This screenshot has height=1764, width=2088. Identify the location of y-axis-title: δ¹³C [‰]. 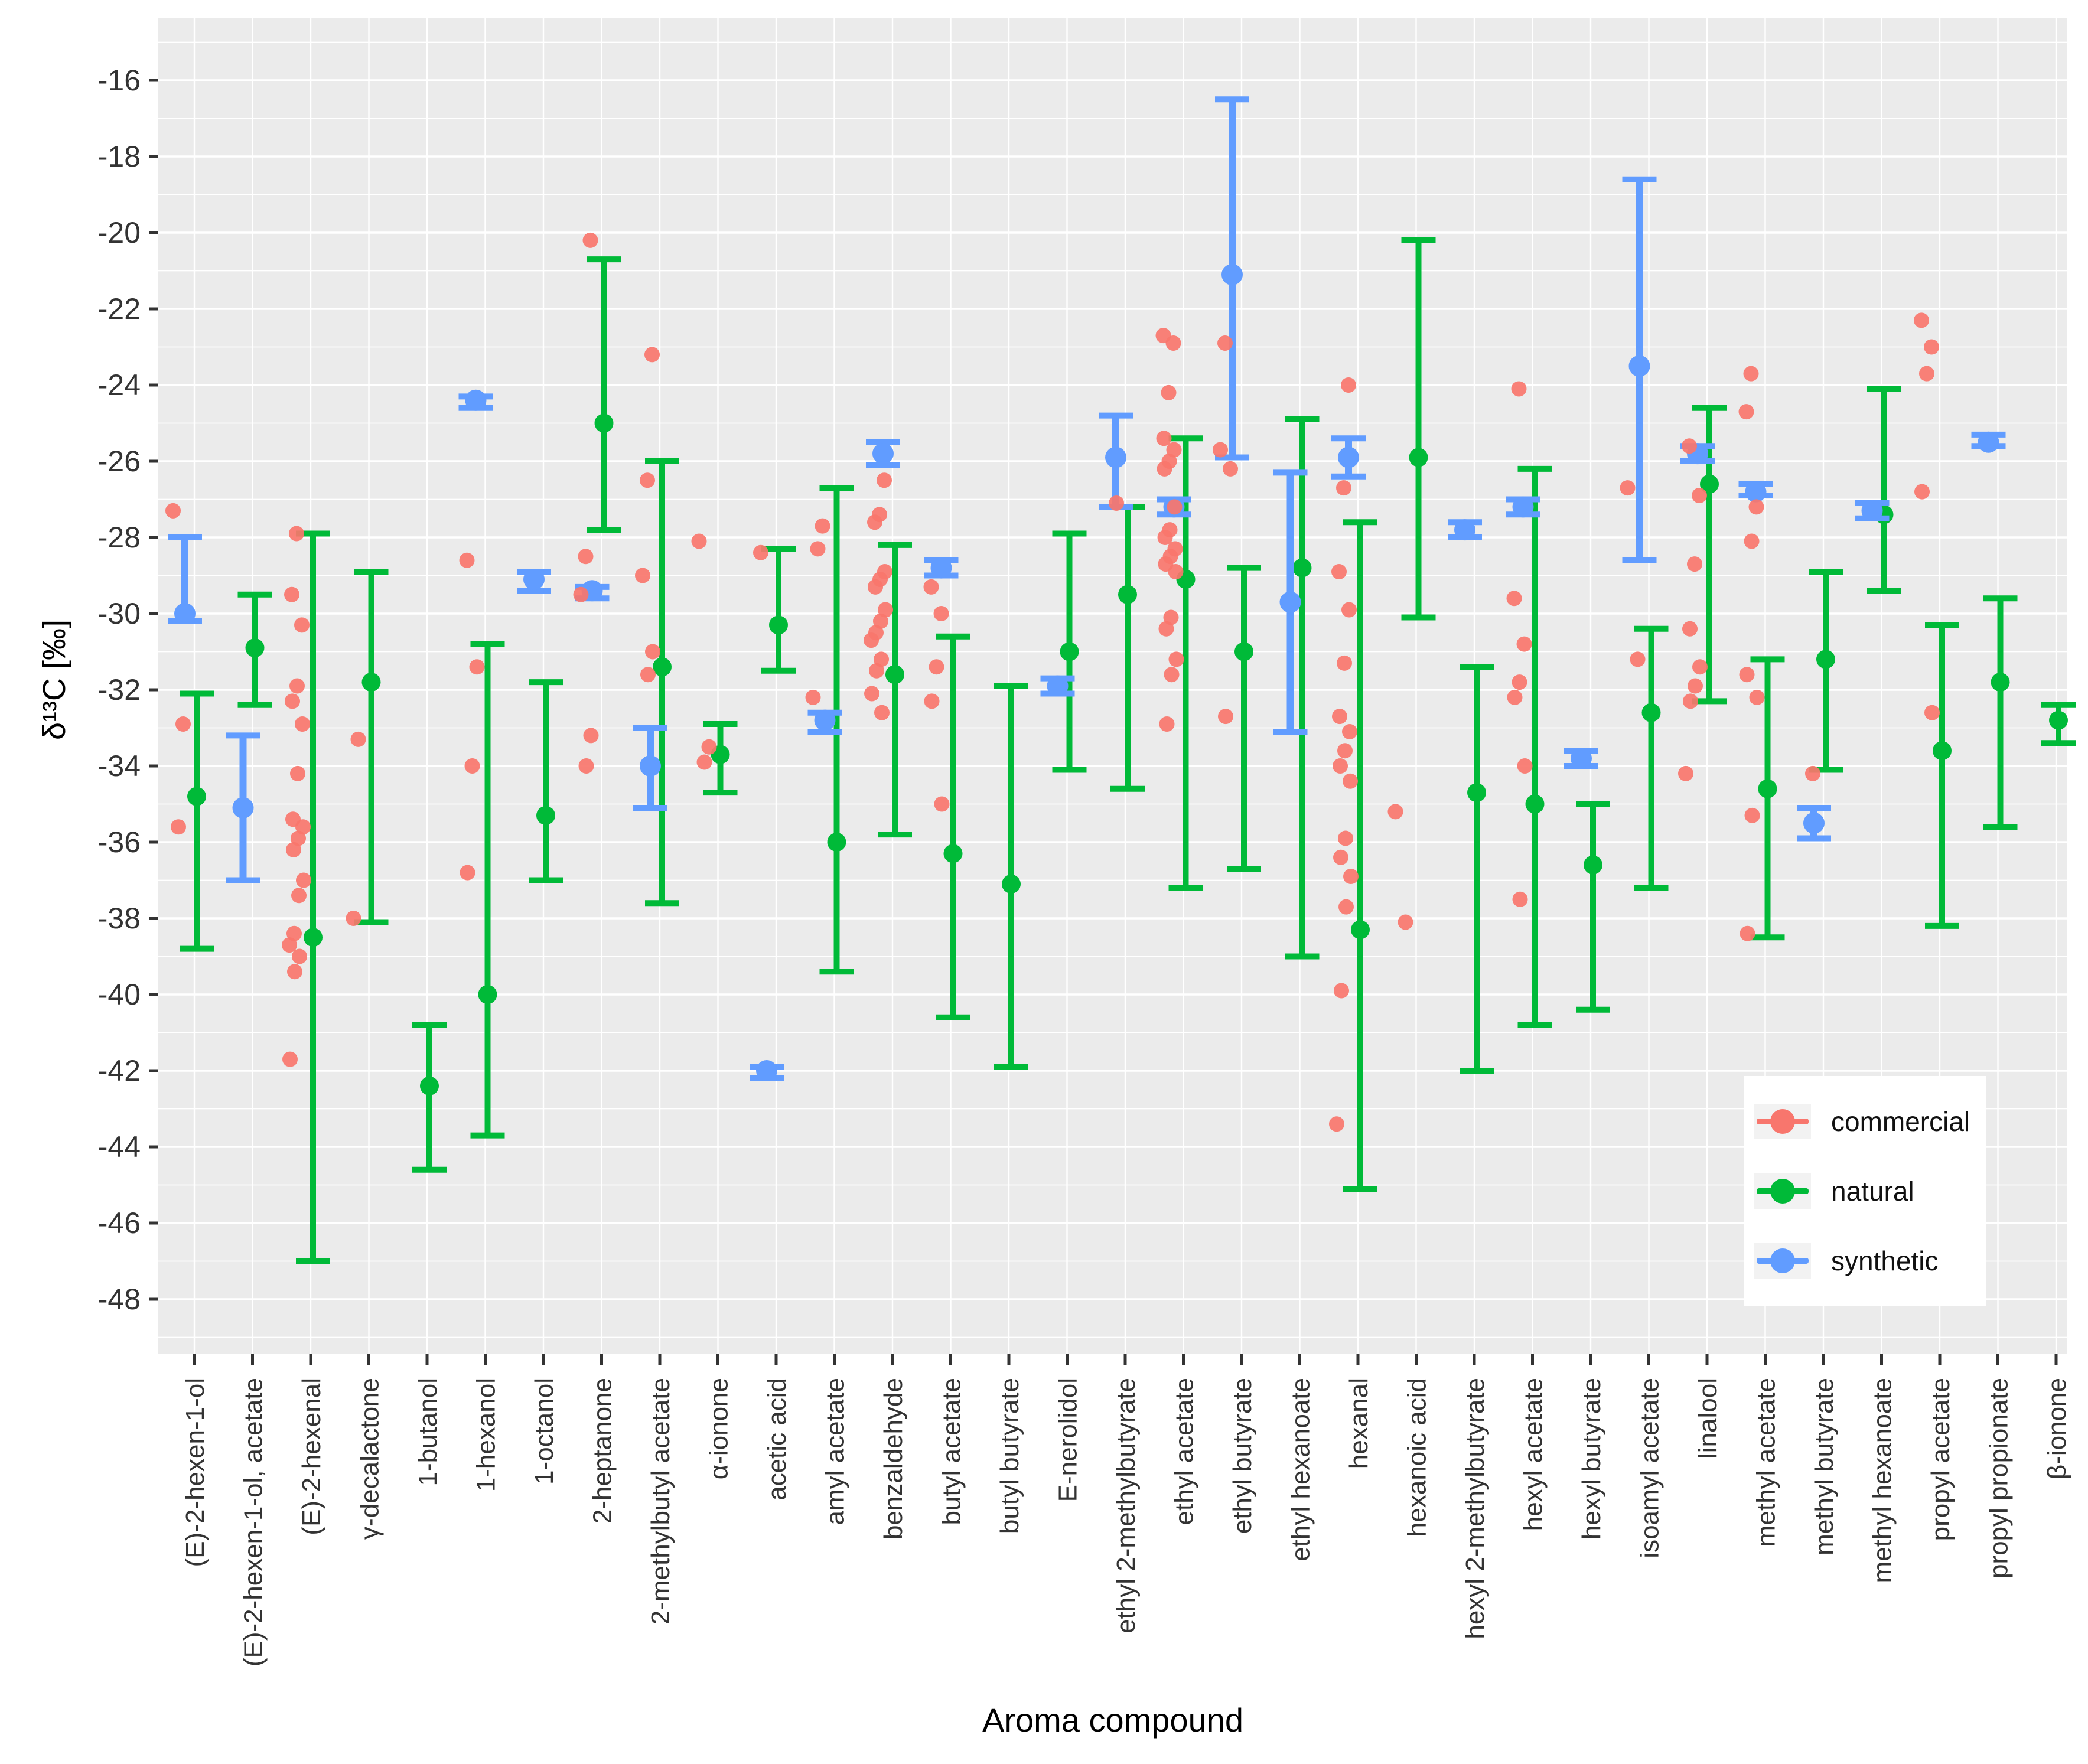
(55, 680).